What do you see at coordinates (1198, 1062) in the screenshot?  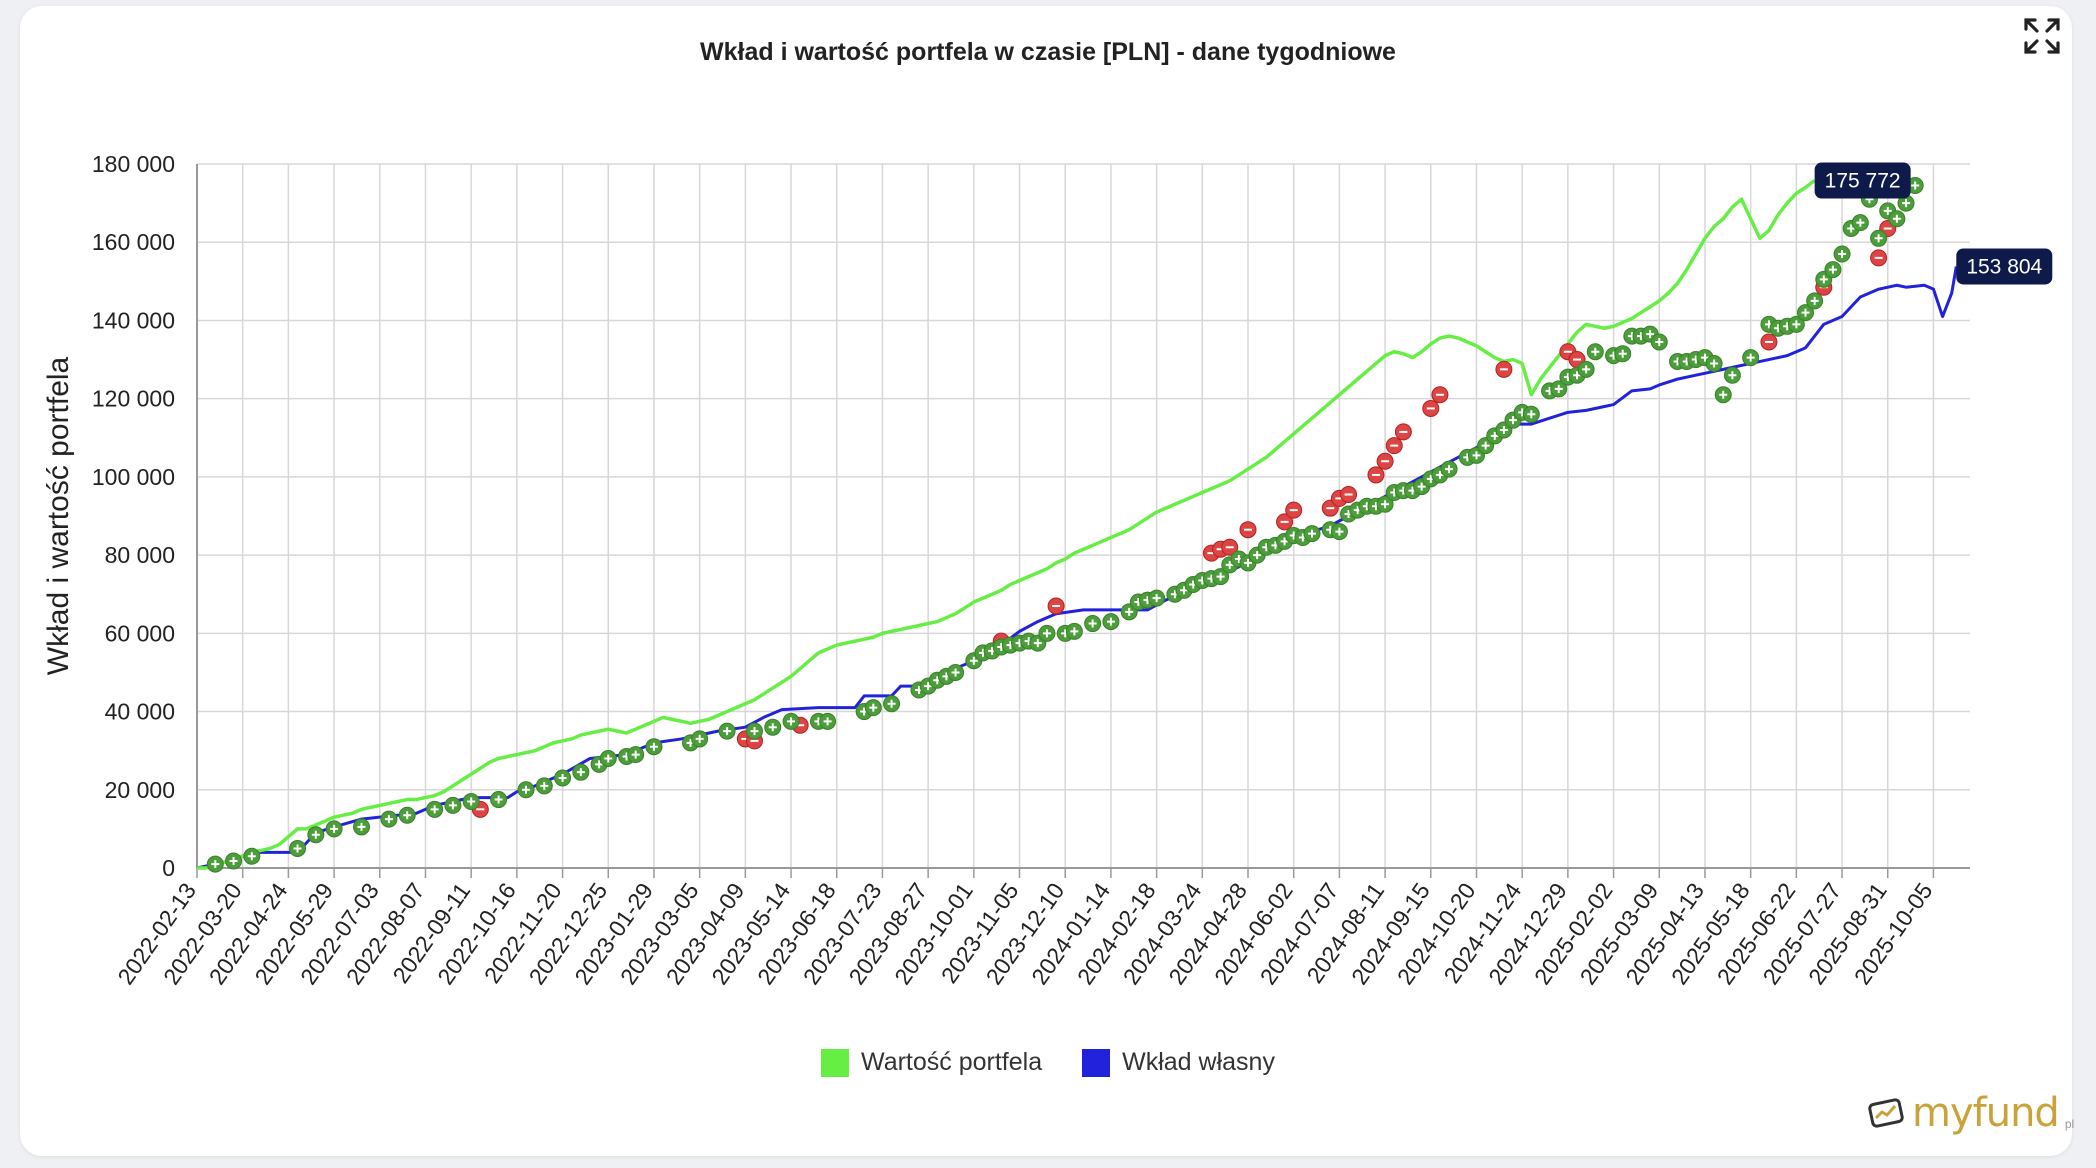 I see `legend-label-contribution: Wkład własny` at bounding box center [1198, 1062].